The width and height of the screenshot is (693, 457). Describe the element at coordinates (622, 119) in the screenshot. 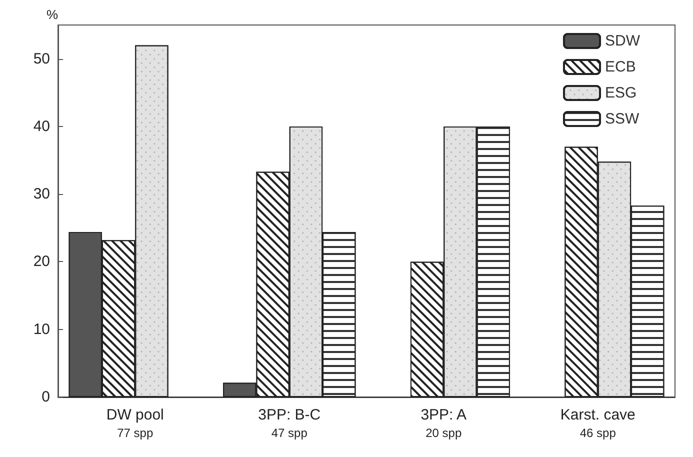

I see `legend-label: SSW` at that location.